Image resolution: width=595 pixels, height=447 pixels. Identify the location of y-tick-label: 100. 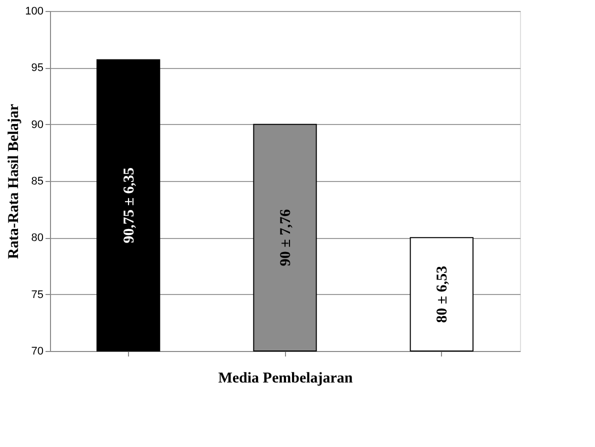
(34, 12).